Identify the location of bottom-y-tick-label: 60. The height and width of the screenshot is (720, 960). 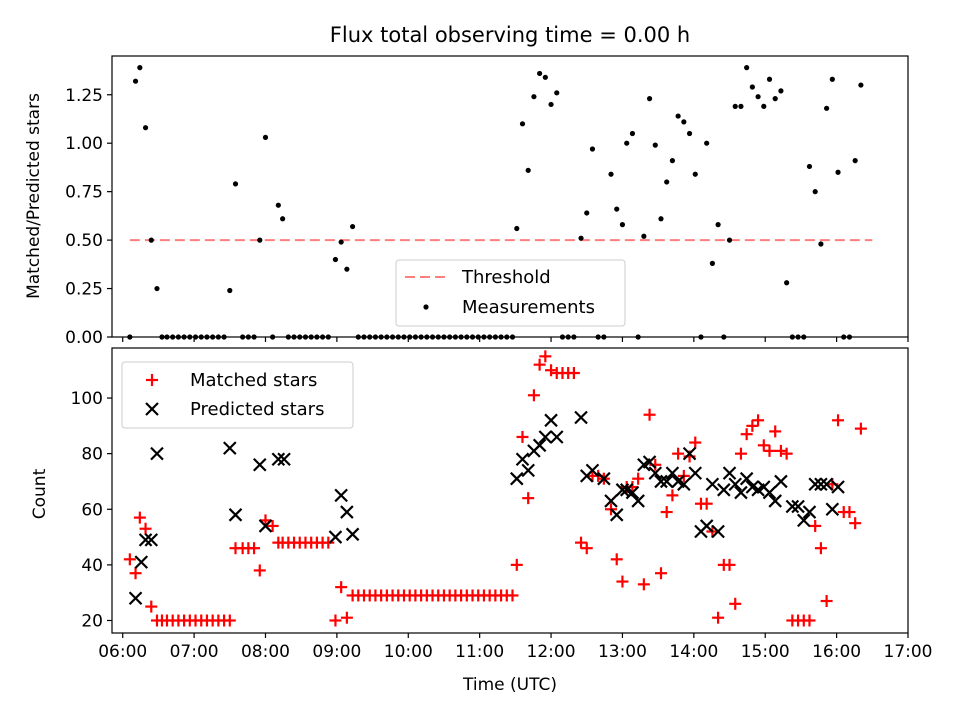
(92, 510).